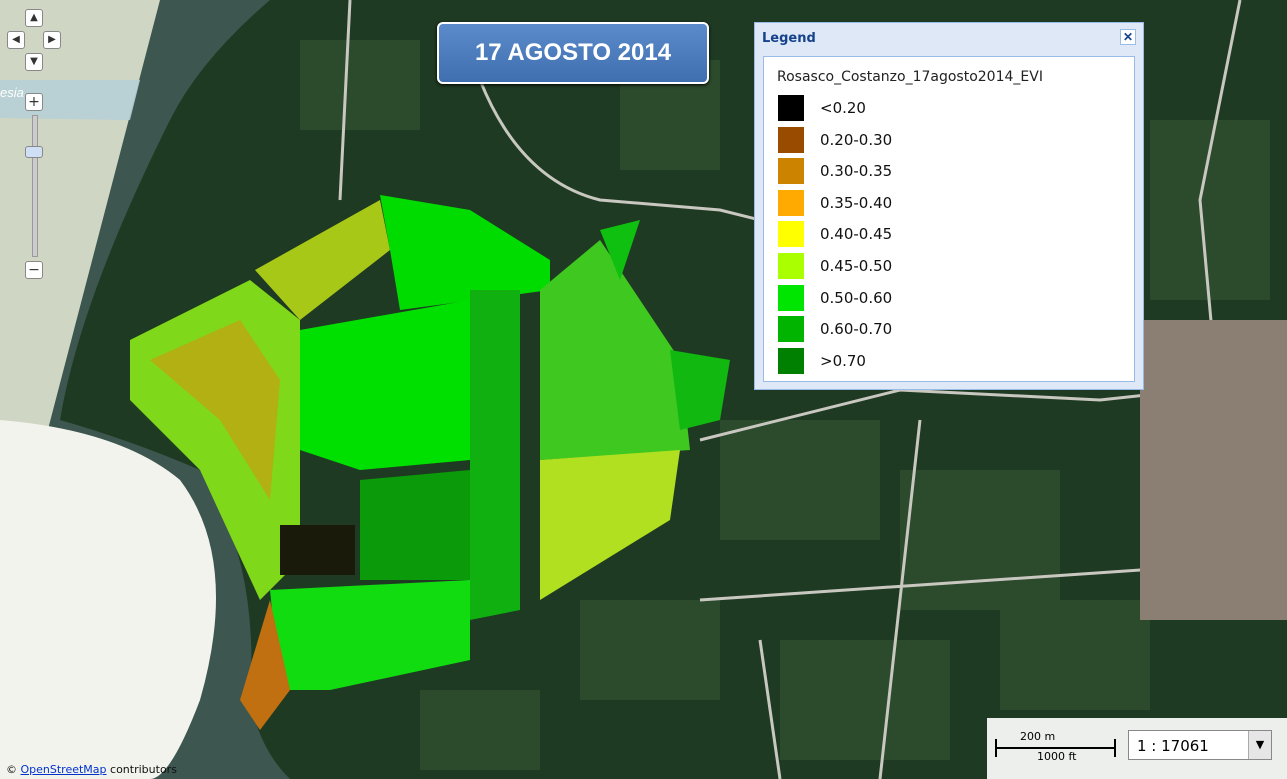 The image size is (1287, 779). Describe the element at coordinates (856, 171) in the screenshot. I see `legend-label: 0.30-0.35` at that location.